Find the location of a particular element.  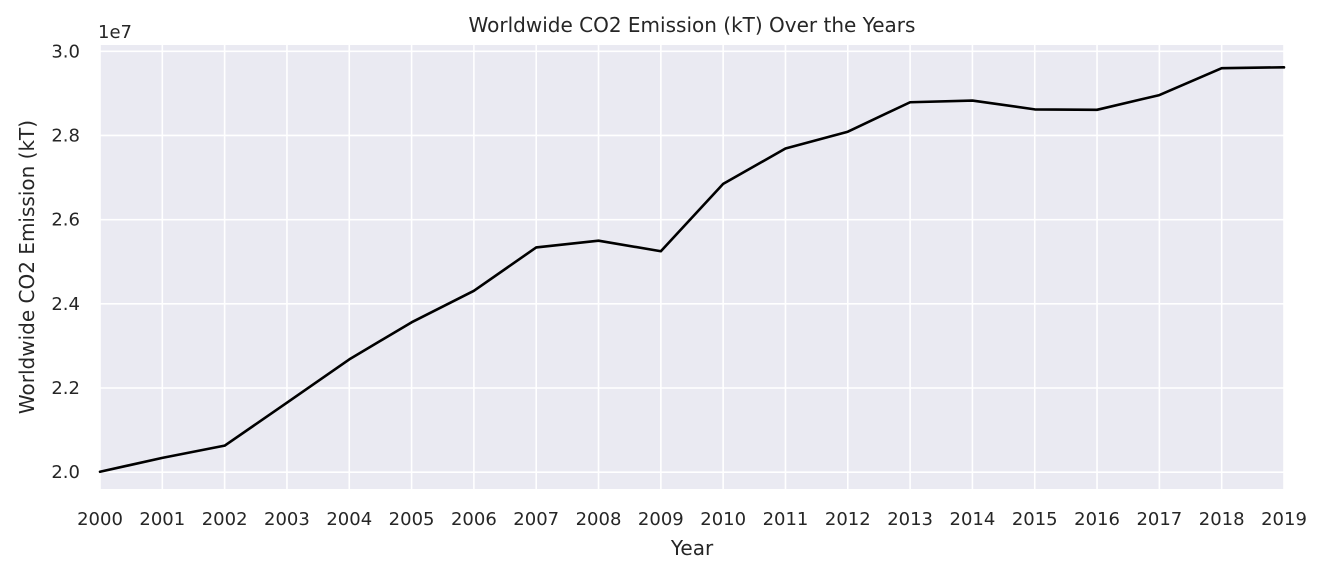

x-tick-label: 2017 is located at coordinates (1159, 519).